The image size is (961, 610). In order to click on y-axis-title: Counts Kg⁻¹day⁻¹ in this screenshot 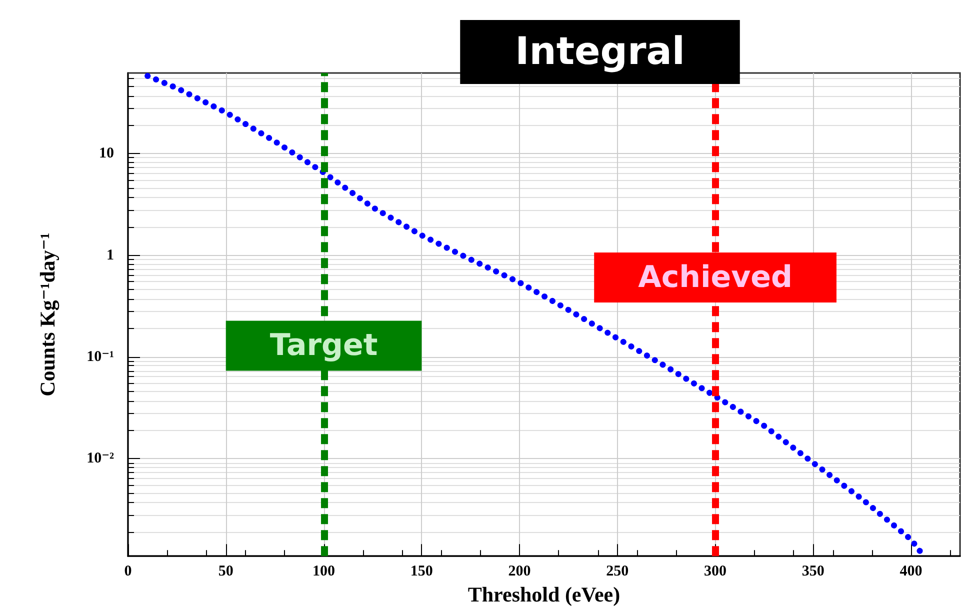, I will do `click(48, 314)`.